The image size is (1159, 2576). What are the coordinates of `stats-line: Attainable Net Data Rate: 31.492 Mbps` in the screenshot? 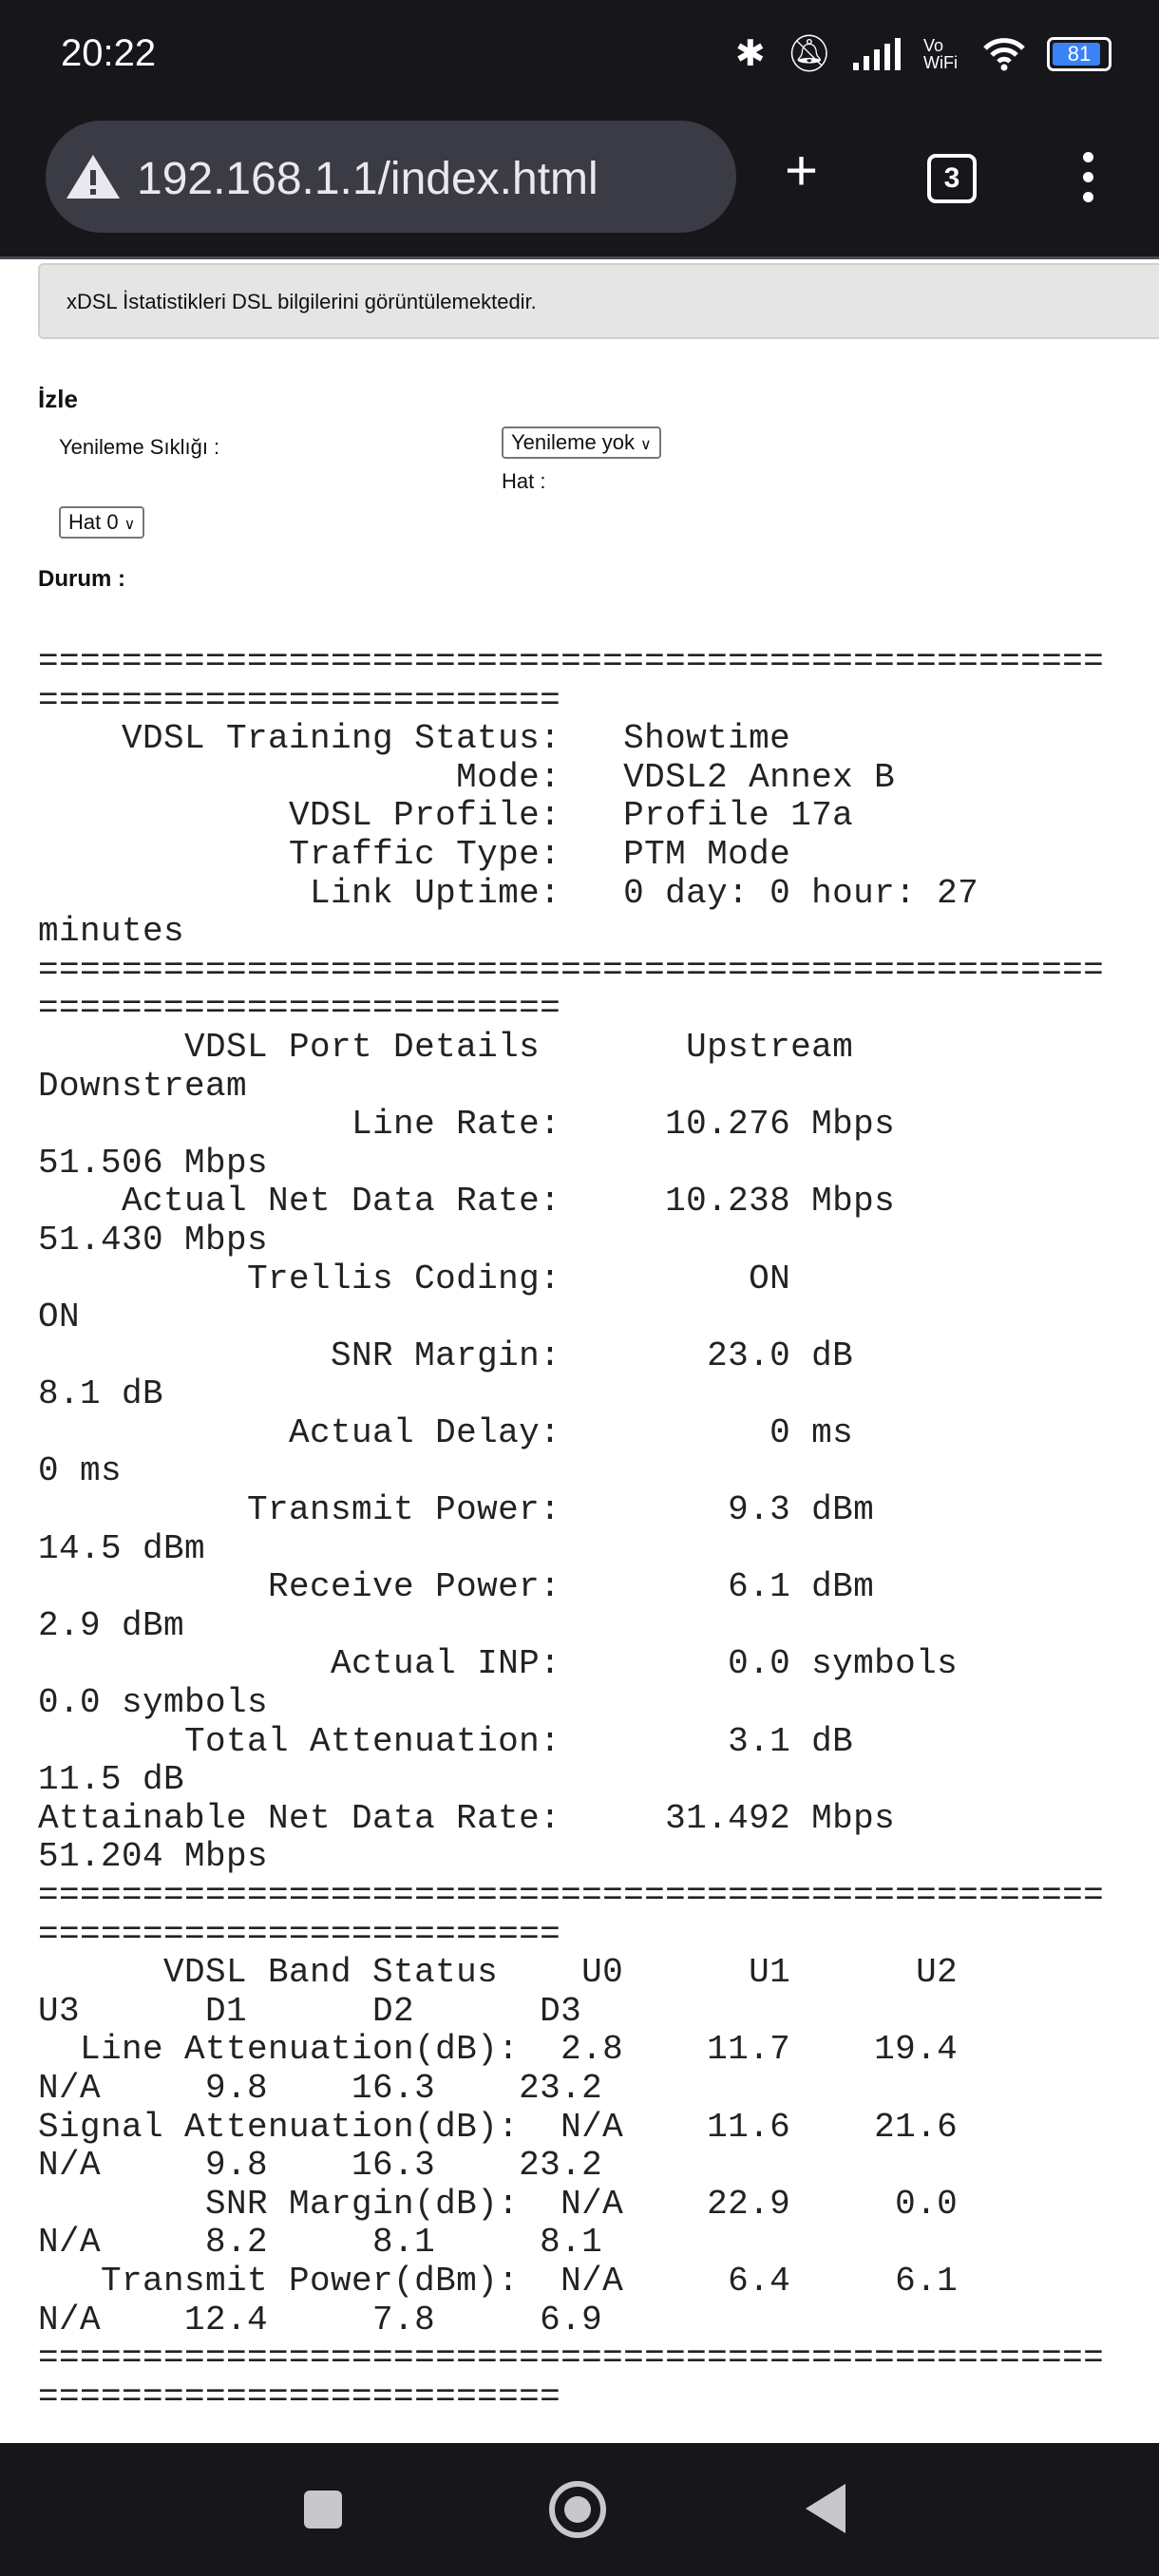 It's located at (467, 1818).